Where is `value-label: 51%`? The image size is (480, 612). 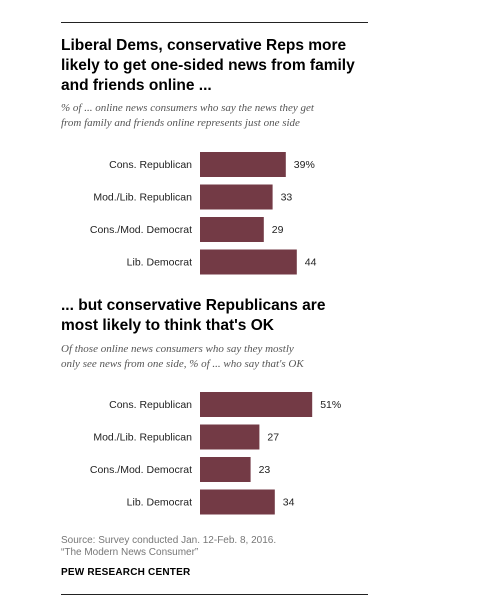
value-label: 51% is located at coordinates (330, 405).